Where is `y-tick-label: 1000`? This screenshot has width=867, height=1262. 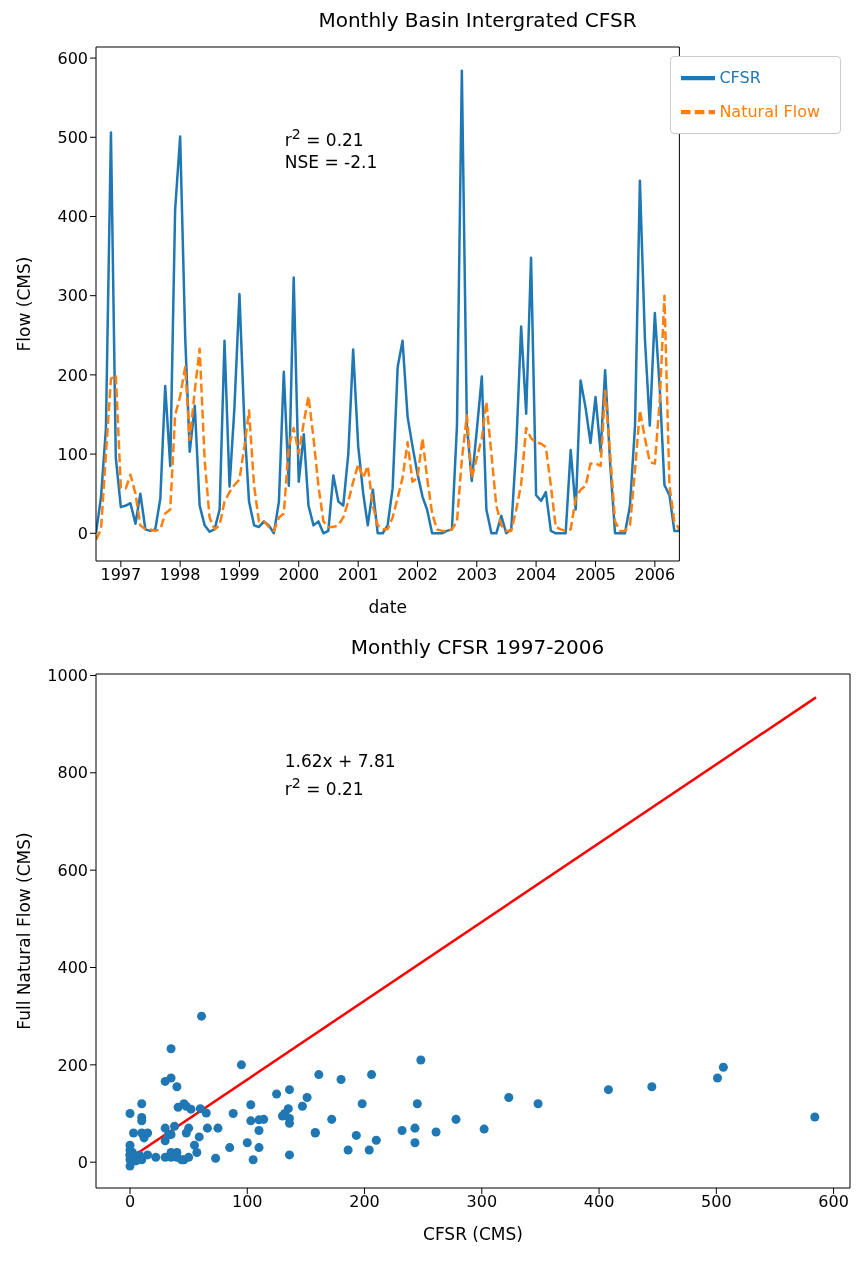 y-tick-label: 1000 is located at coordinates (67, 676).